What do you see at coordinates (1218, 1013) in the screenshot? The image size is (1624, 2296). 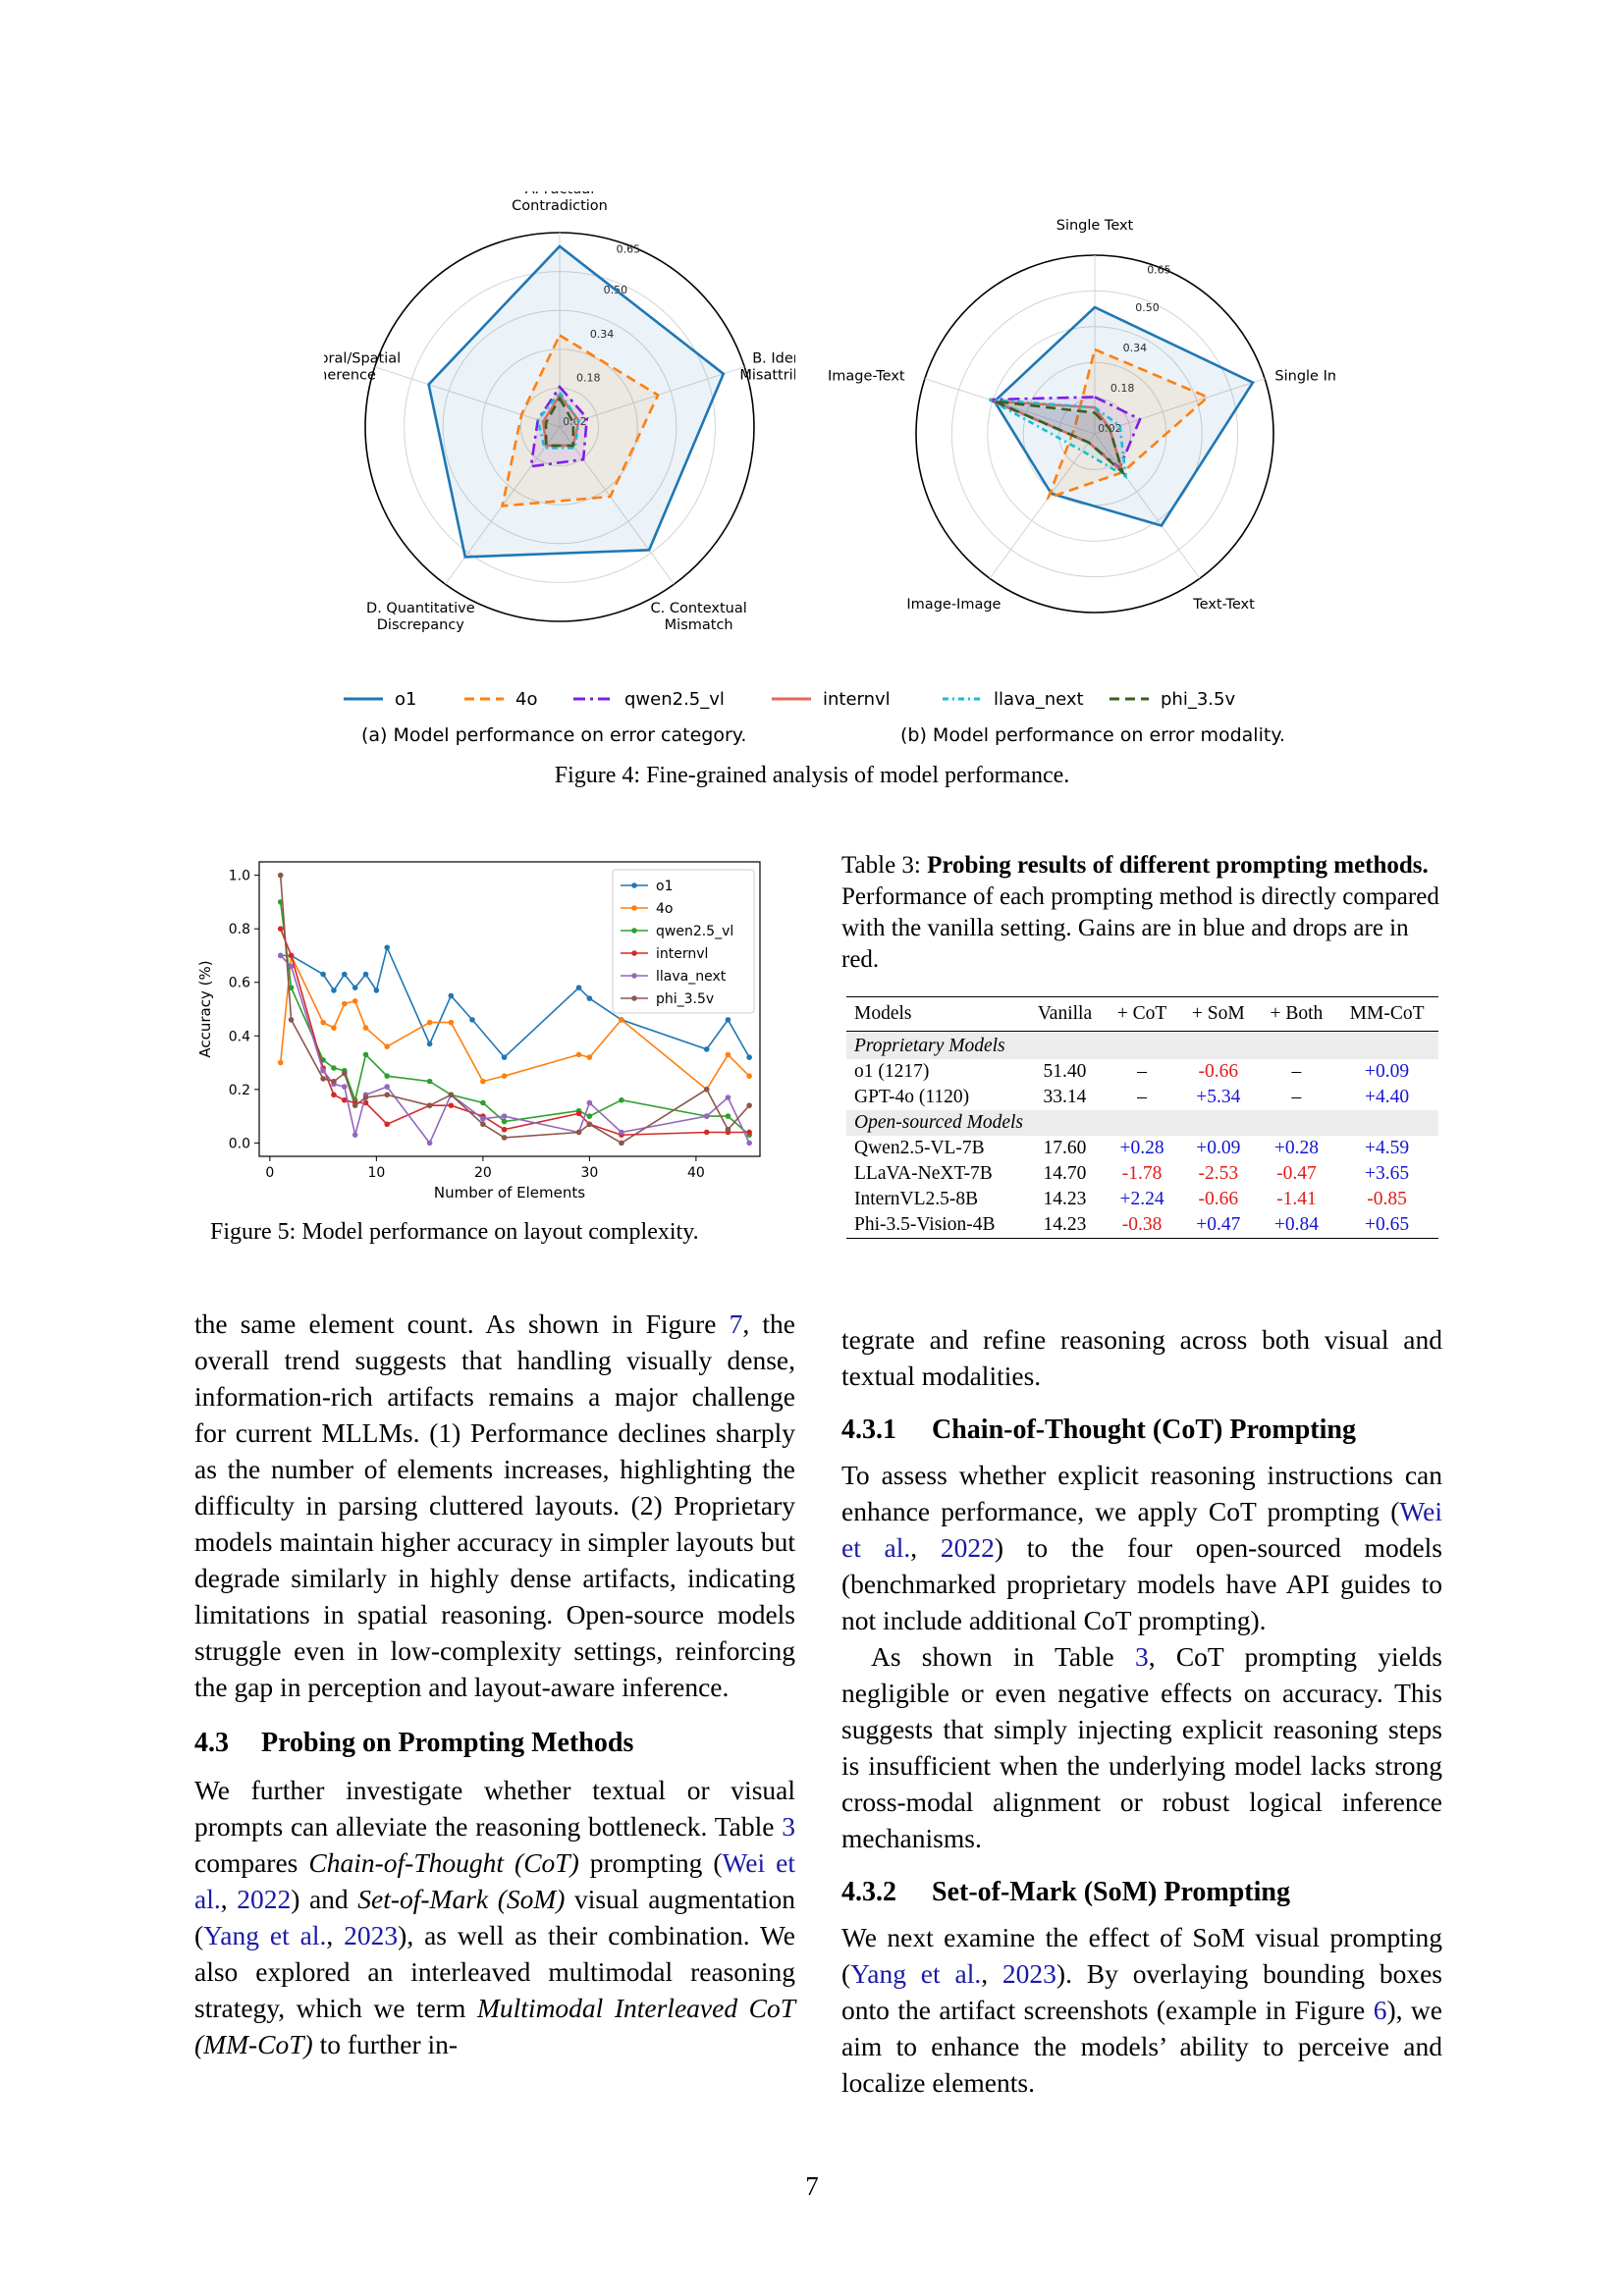 I see `header-som: + SoM` at bounding box center [1218, 1013].